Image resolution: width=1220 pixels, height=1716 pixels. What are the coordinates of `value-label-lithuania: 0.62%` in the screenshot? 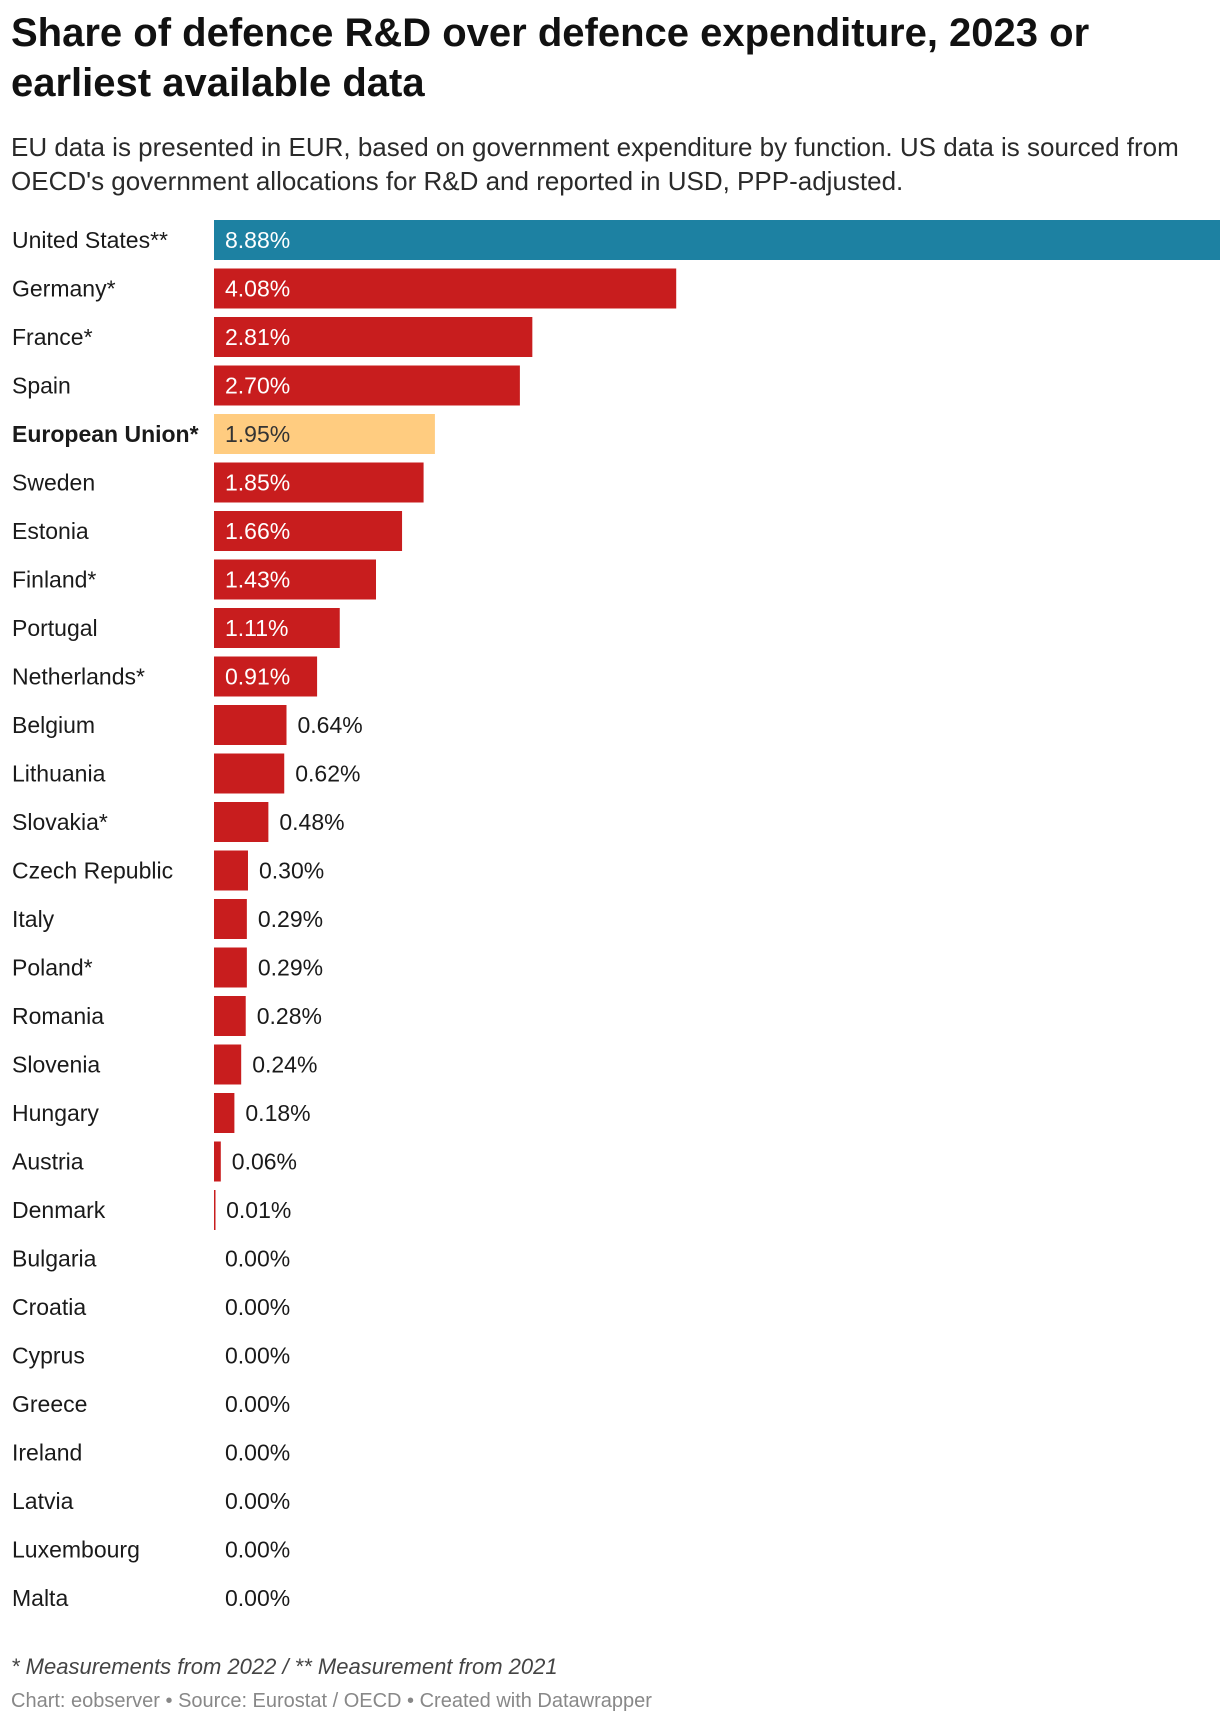 It's located at (327, 774).